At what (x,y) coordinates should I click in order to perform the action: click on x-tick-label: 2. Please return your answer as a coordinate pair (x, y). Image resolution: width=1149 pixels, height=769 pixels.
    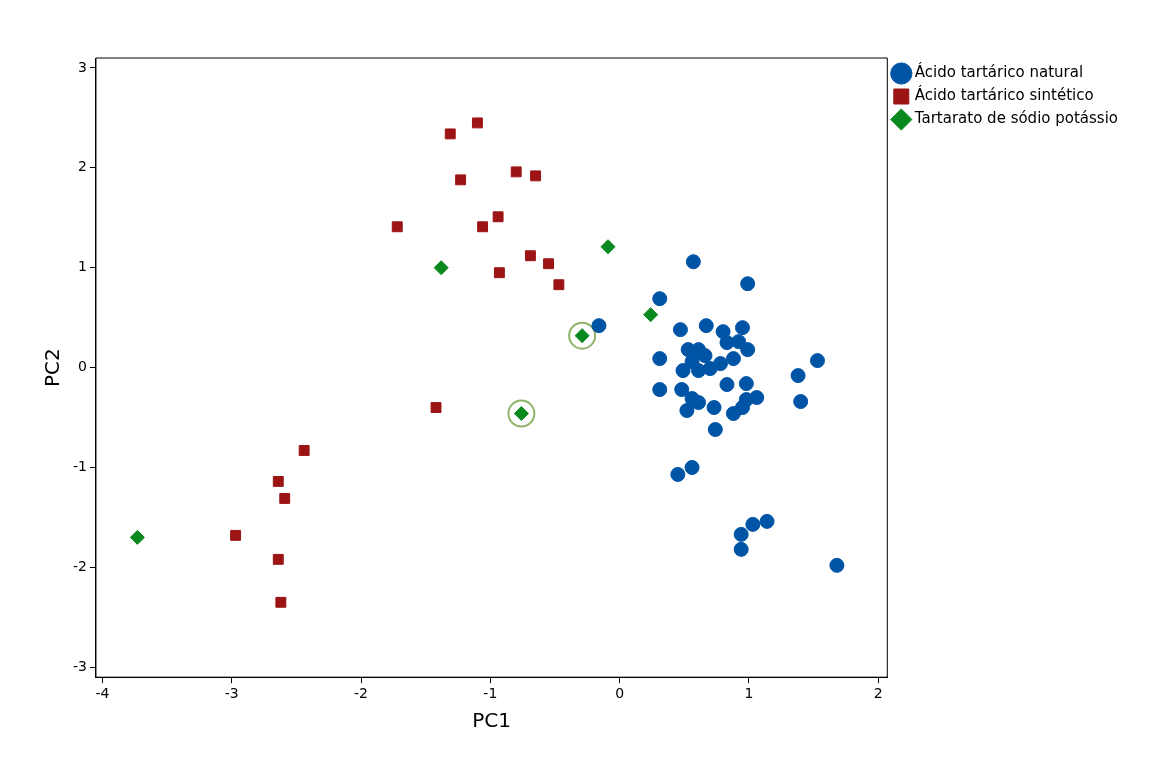
    Looking at the image, I should click on (878, 693).